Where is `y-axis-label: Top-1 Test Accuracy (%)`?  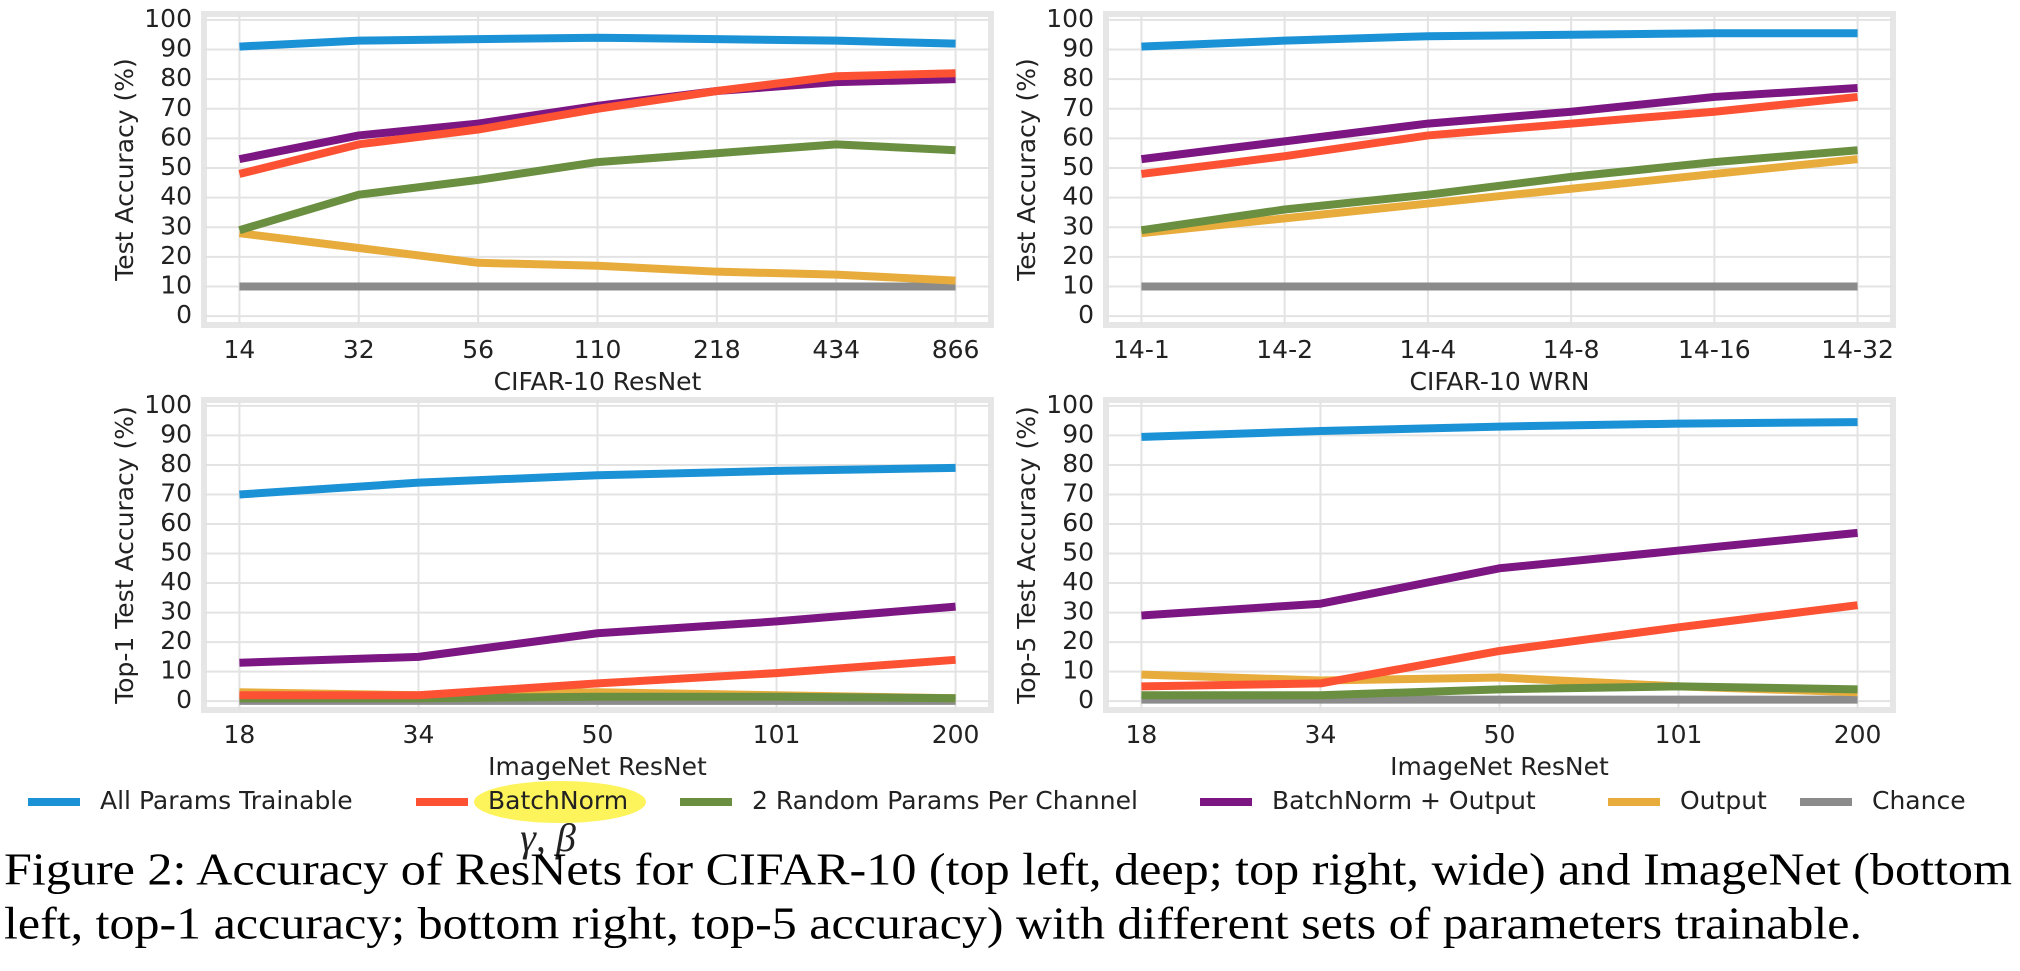 y-axis-label: Top-1 Test Accuracy (%) is located at coordinates (124, 555).